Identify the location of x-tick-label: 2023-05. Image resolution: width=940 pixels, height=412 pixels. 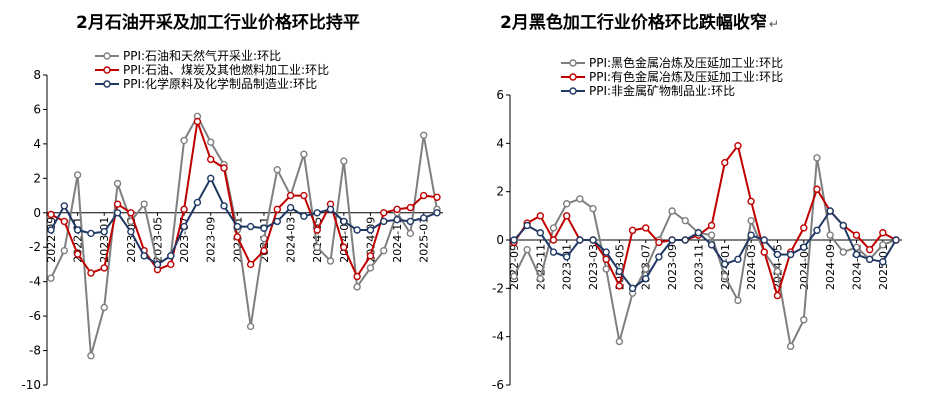
(157, 240).